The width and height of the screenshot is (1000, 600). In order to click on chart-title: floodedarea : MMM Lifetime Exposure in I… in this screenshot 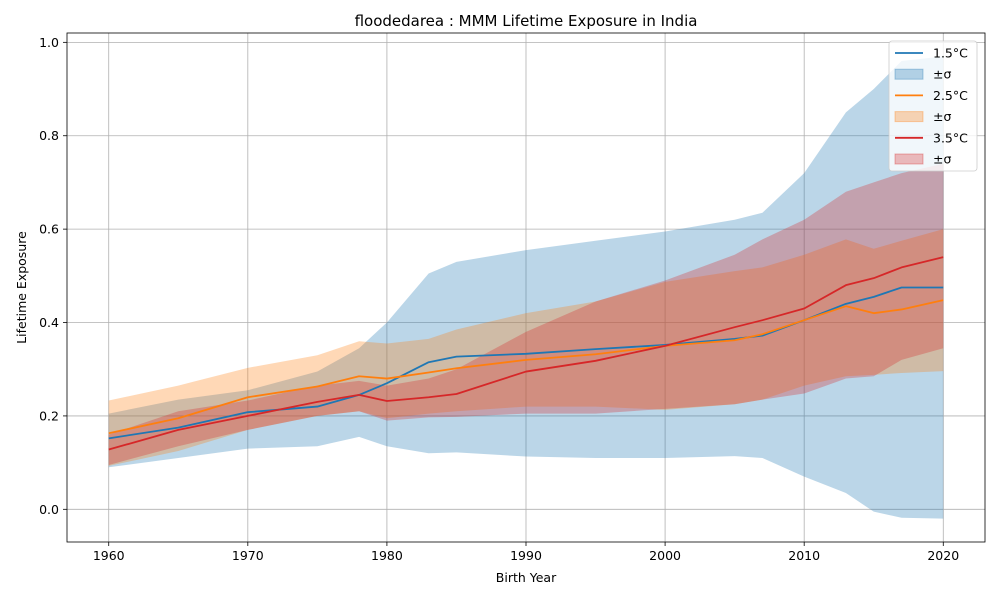, I will do `click(526, 21)`.